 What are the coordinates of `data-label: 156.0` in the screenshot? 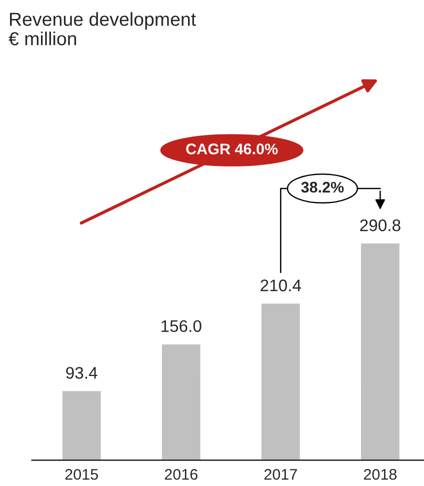 It's located at (182, 326).